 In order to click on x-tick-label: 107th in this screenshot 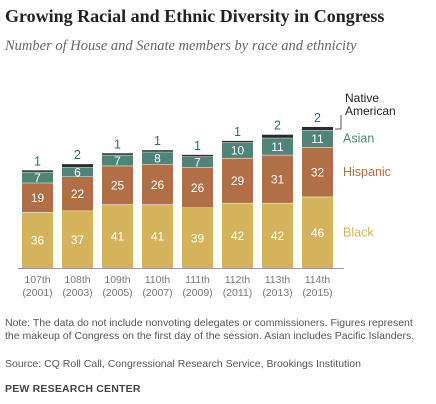, I will do `click(37, 280)`.